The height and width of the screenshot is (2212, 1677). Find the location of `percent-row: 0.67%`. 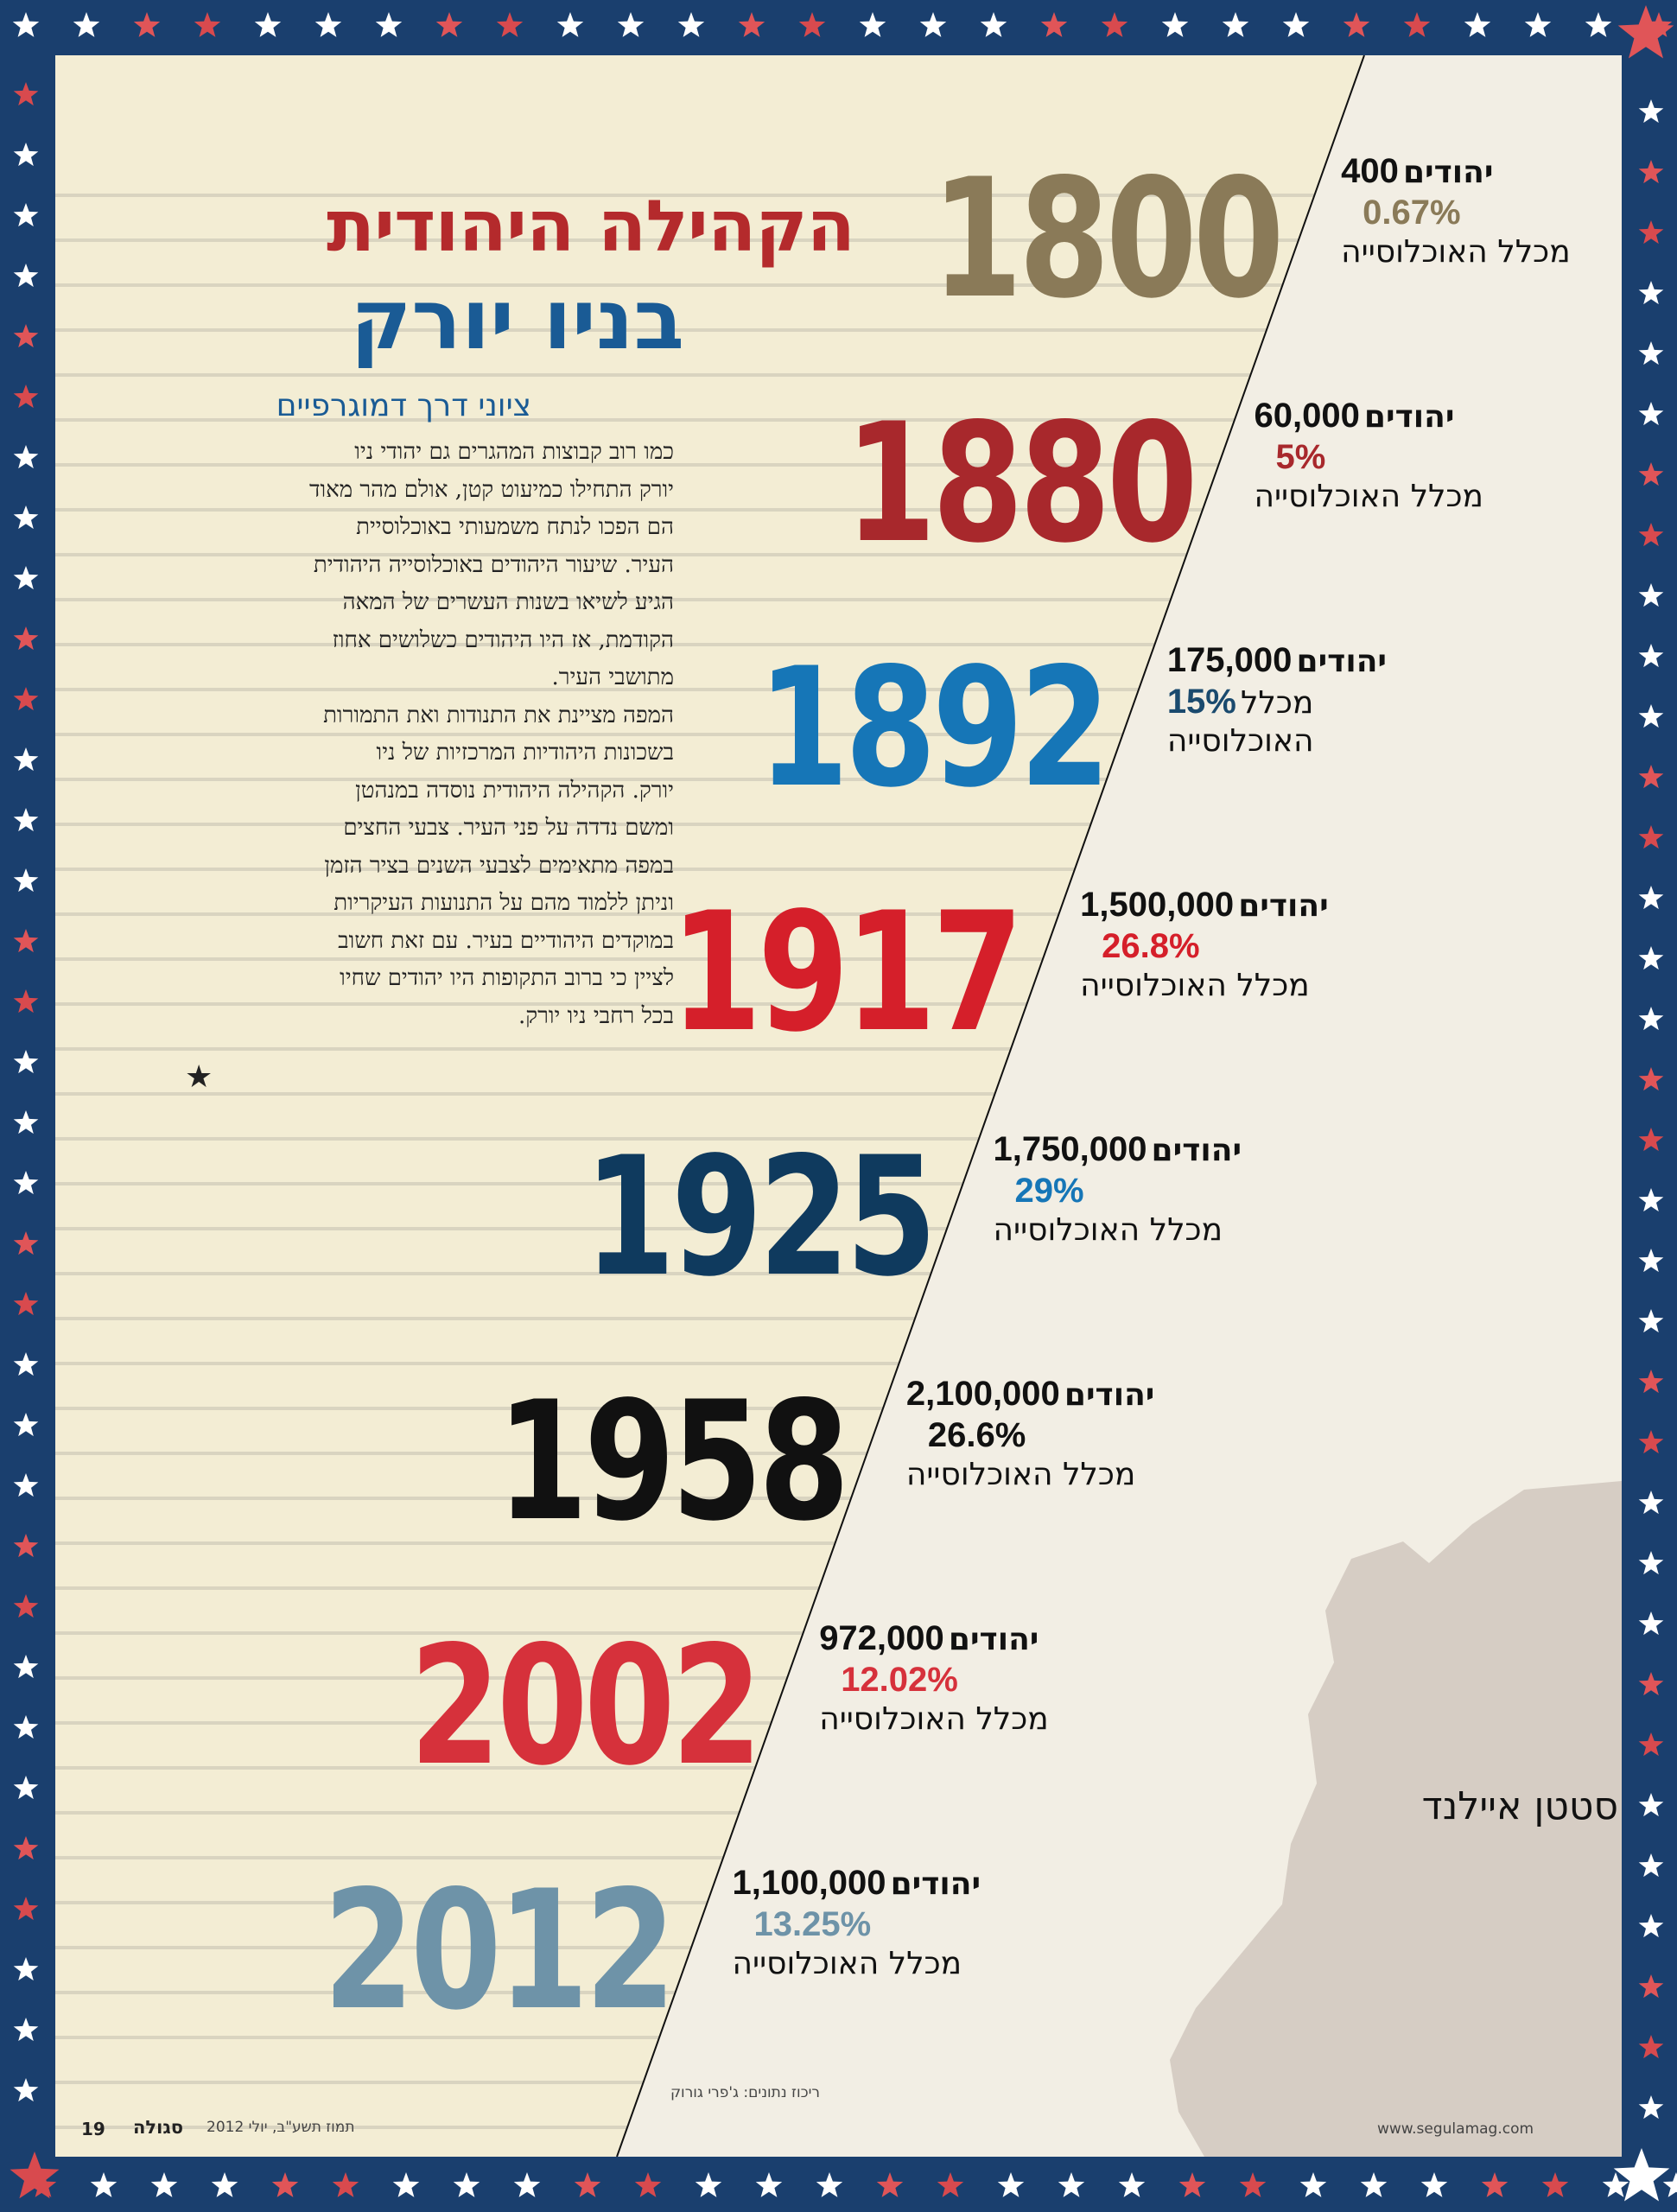

percent-row: 0.67% is located at coordinates (1470, 212).